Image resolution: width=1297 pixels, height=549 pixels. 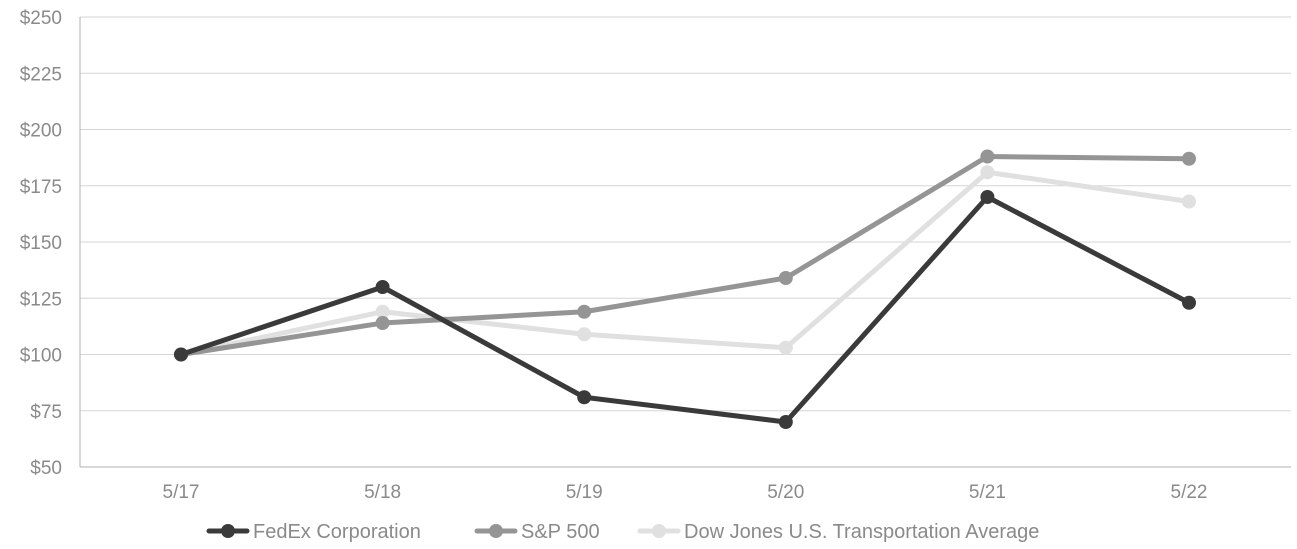 I want to click on y-tick-label: $250, so click(x=41, y=18).